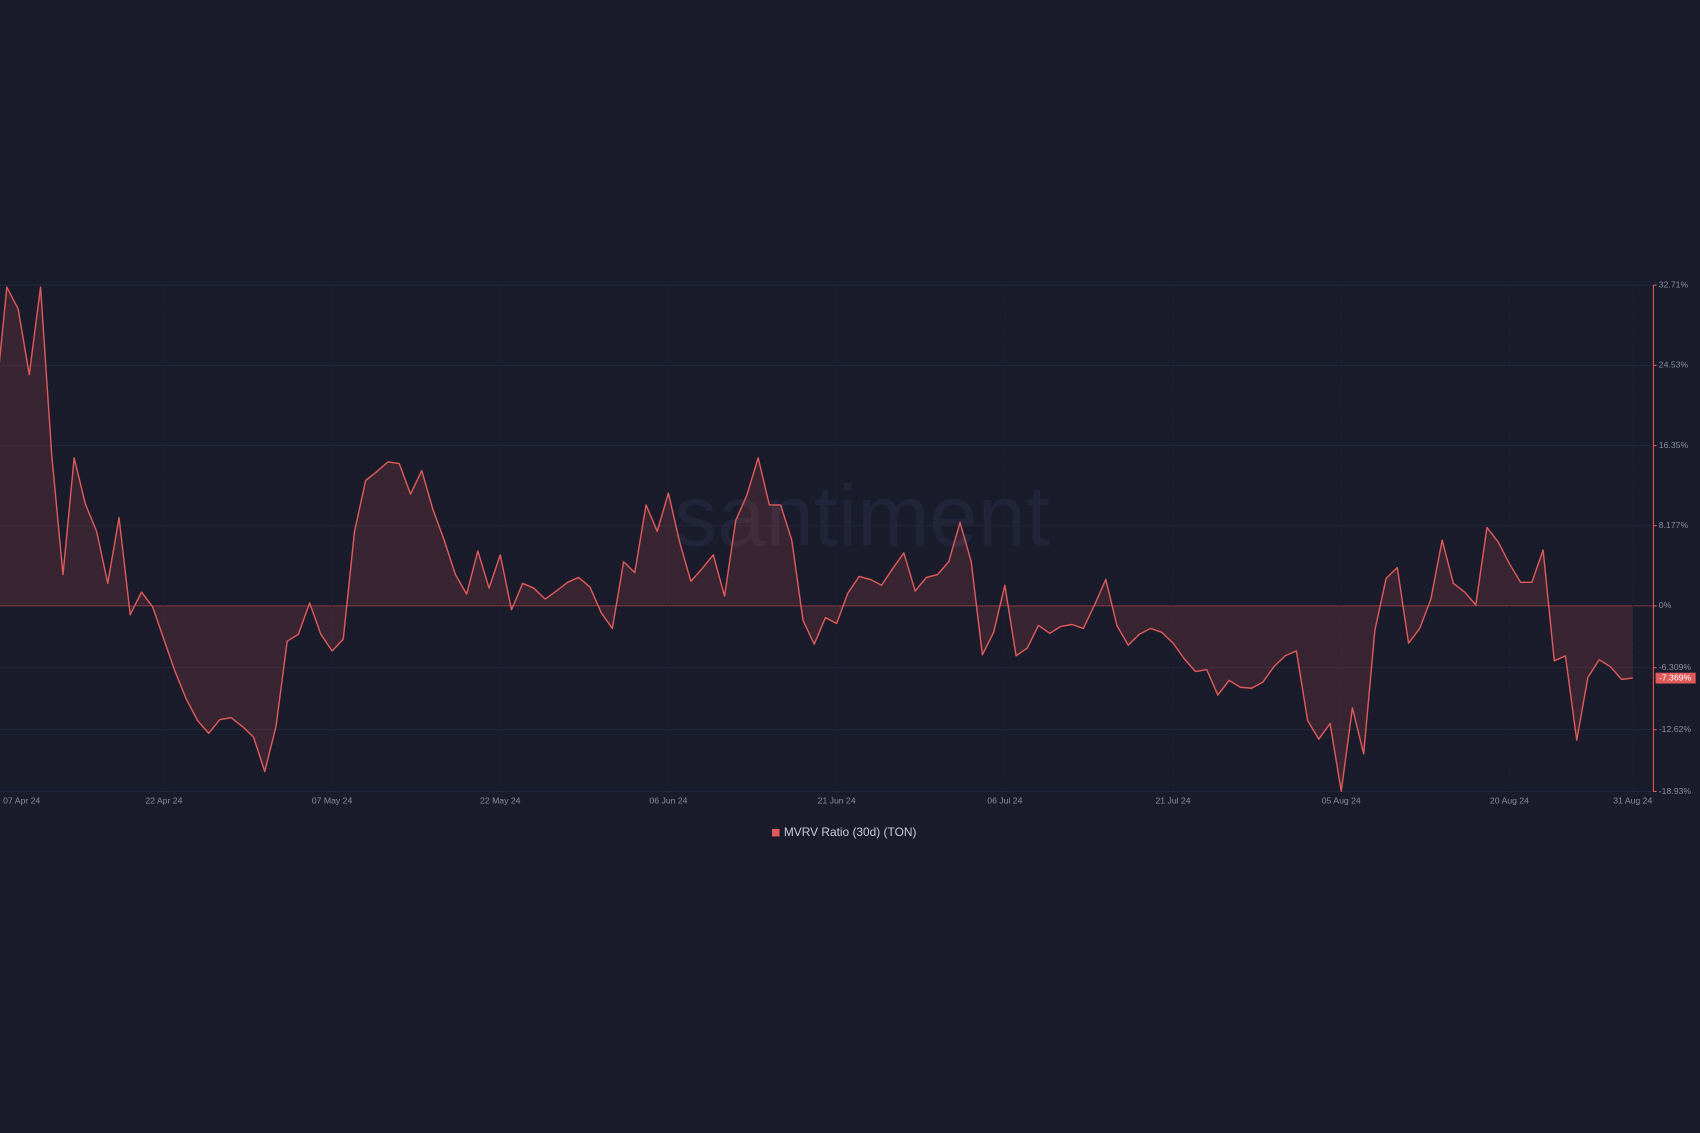 Image resolution: width=1700 pixels, height=1133 pixels. What do you see at coordinates (332, 801) in the screenshot?
I see `x-tick-label: 07 May 24` at bounding box center [332, 801].